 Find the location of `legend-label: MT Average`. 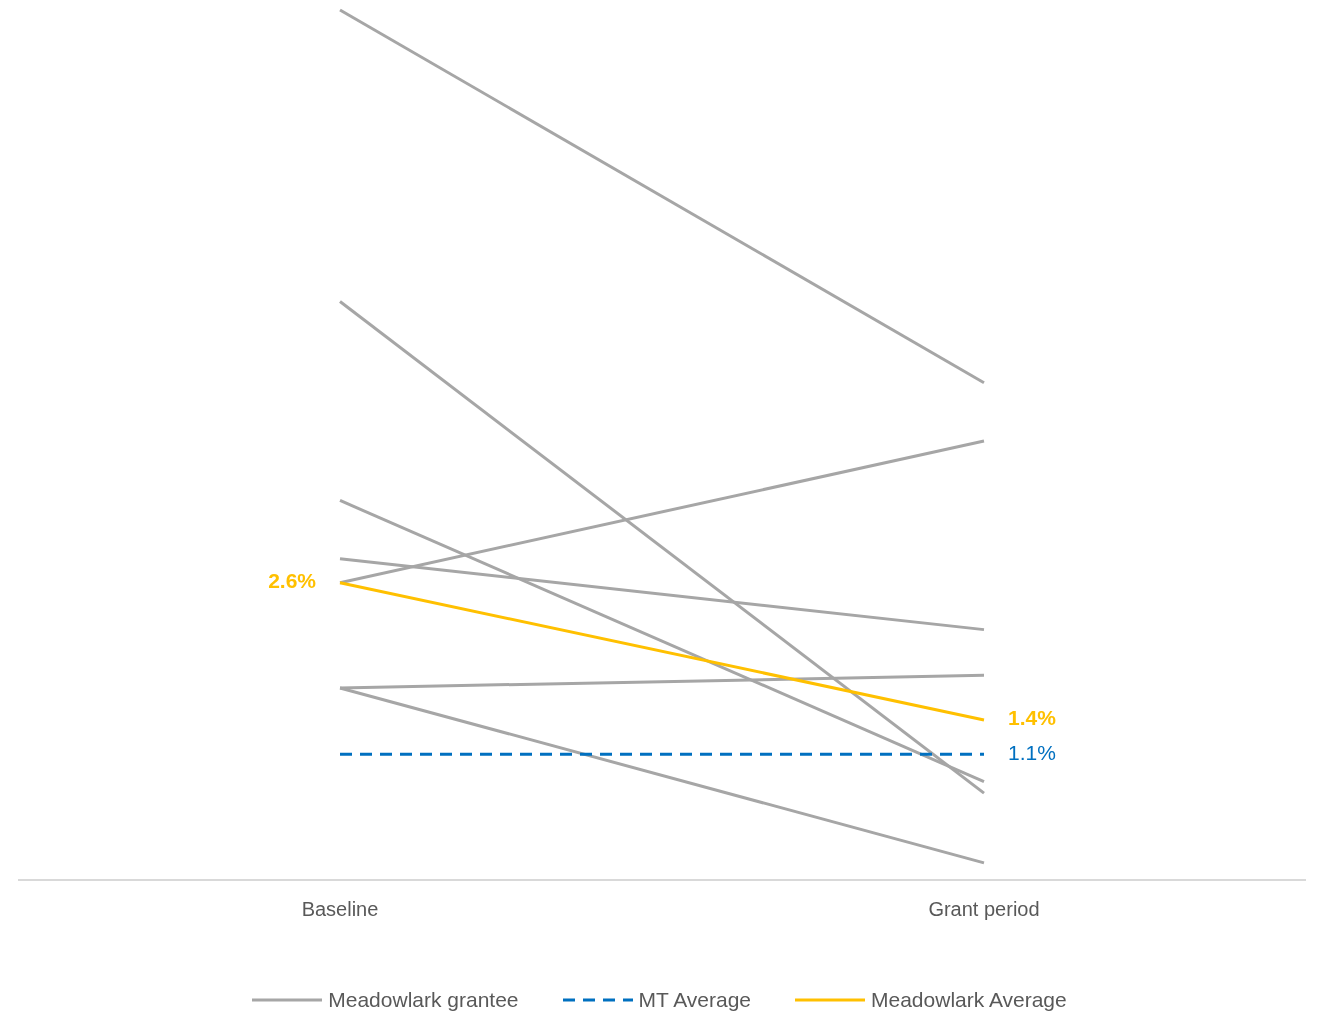

legend-label: MT Average is located at coordinates (694, 1000).